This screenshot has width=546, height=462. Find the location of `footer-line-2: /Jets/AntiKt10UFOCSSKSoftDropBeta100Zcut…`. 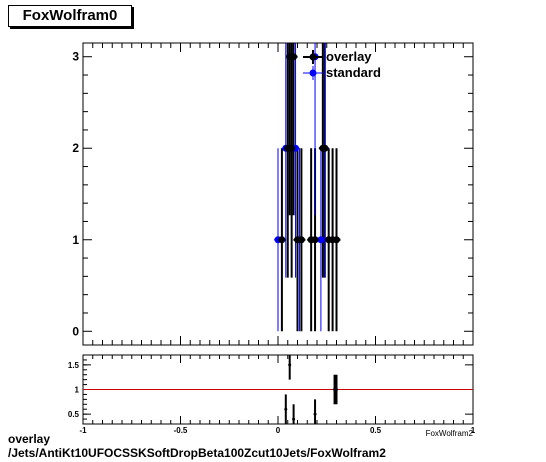

footer-line-2: /Jets/AntiKt10UFOCSSKSoftDropBeta100Zcut… is located at coordinates (197, 453).